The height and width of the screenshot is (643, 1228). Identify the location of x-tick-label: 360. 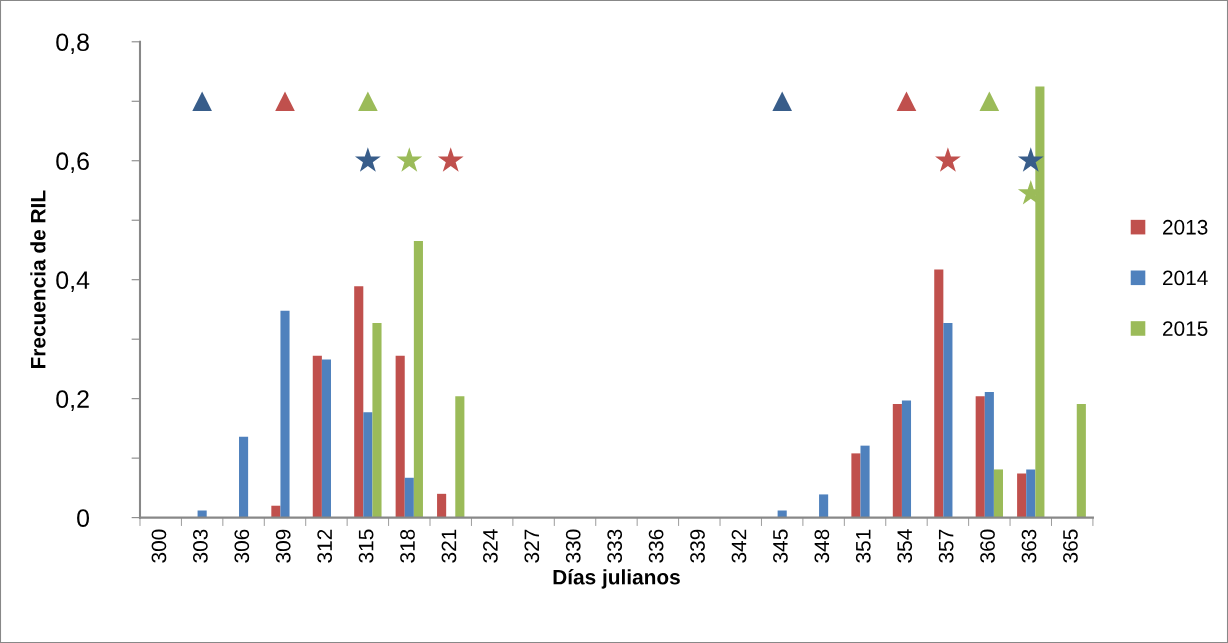
(987, 546).